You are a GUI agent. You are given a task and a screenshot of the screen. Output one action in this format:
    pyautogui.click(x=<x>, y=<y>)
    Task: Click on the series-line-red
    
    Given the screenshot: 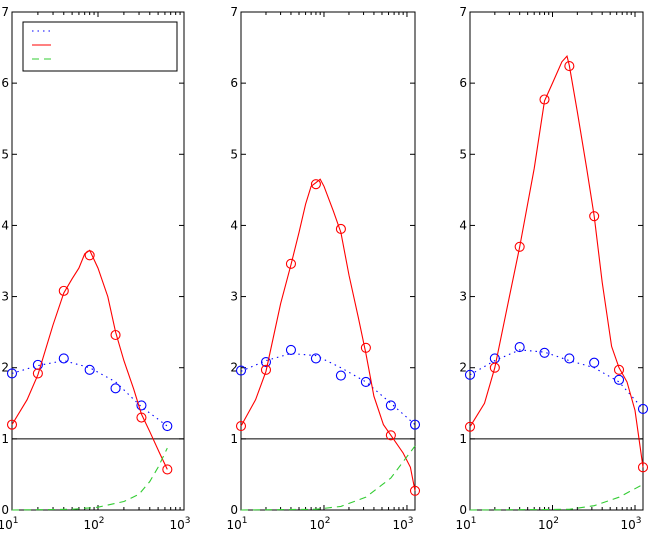 What is the action you would take?
    pyautogui.click(x=89, y=359)
    